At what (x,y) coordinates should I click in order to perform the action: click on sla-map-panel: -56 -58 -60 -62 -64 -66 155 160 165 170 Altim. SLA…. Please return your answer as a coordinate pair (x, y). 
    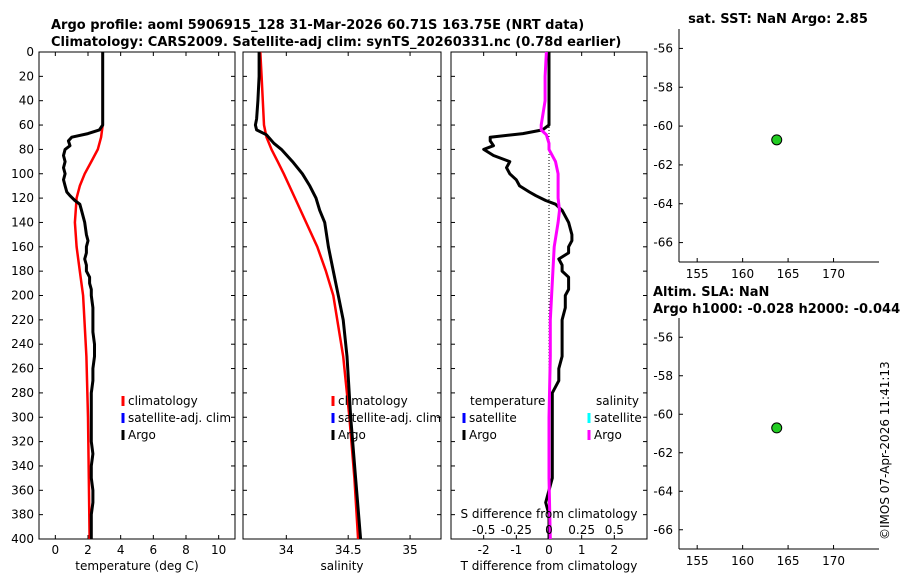
    Looking at the image, I should click on (776, 426).